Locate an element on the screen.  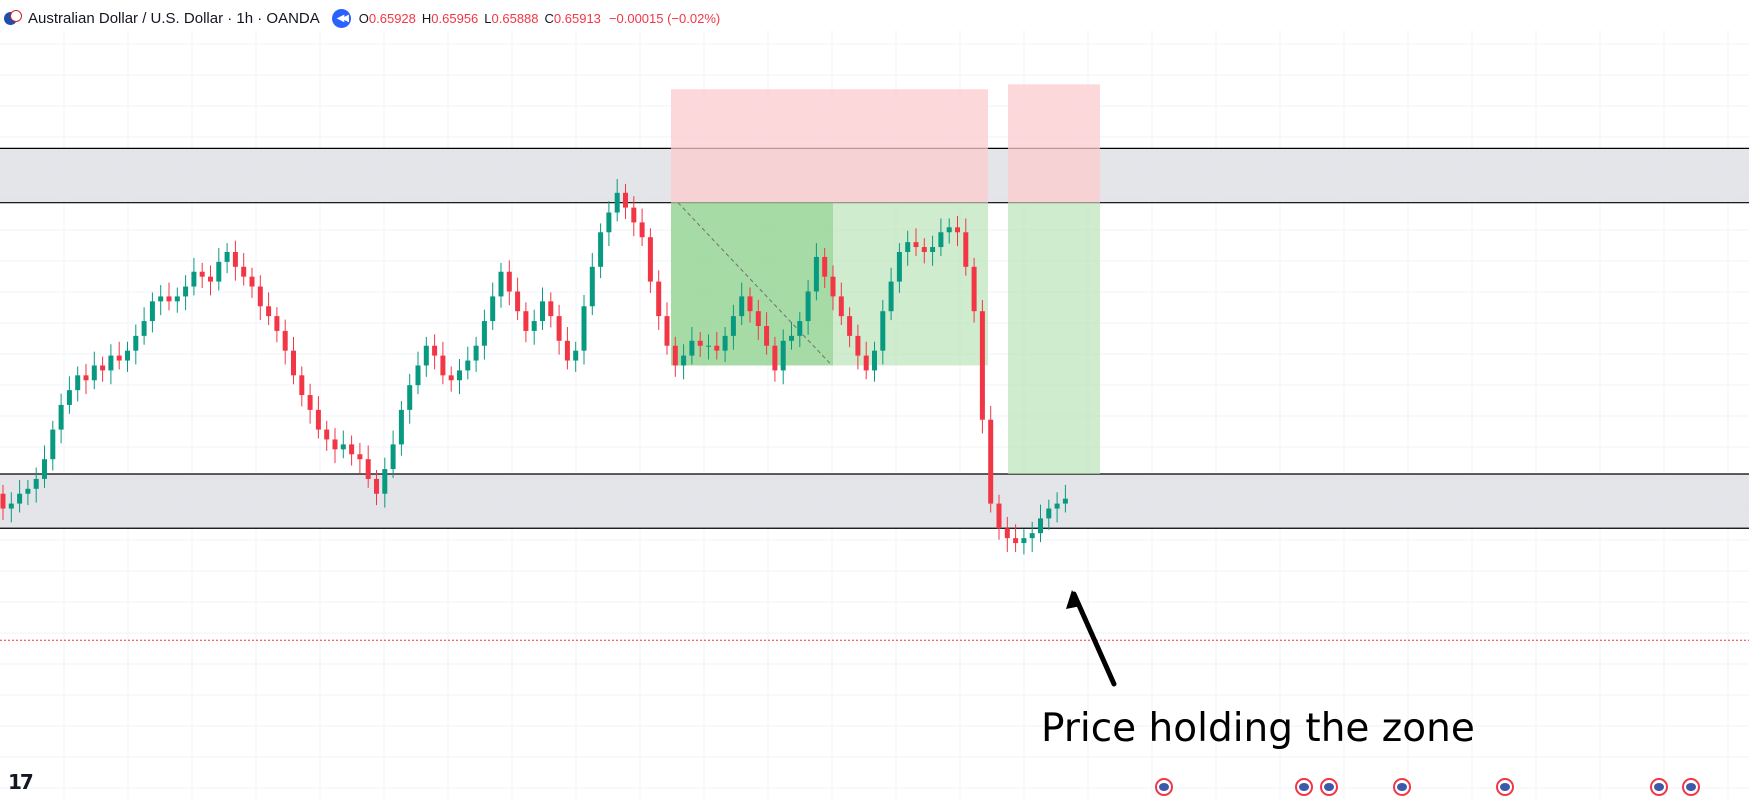
position-tools is located at coordinates (885, 279).